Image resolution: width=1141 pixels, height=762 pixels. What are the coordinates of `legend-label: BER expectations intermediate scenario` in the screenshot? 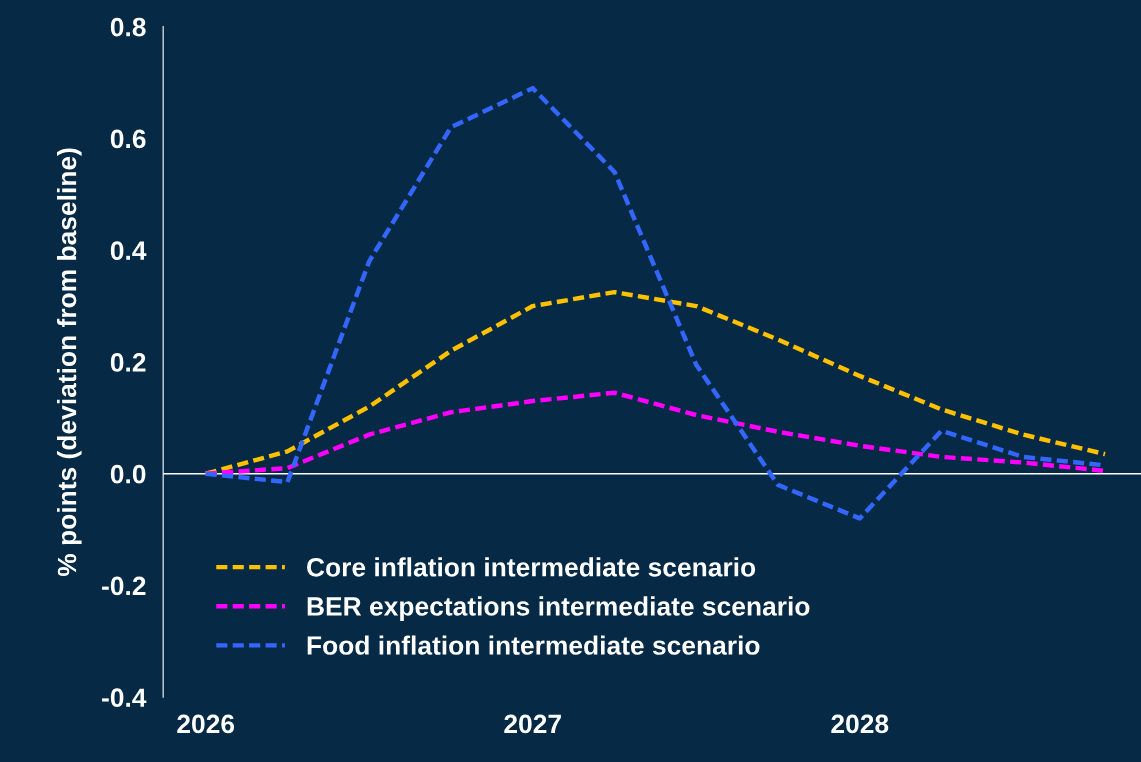 It's located at (558, 608).